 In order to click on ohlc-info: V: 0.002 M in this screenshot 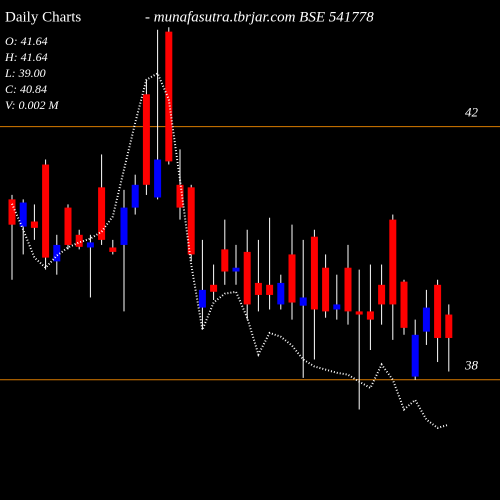, I will do `click(32, 105)`.